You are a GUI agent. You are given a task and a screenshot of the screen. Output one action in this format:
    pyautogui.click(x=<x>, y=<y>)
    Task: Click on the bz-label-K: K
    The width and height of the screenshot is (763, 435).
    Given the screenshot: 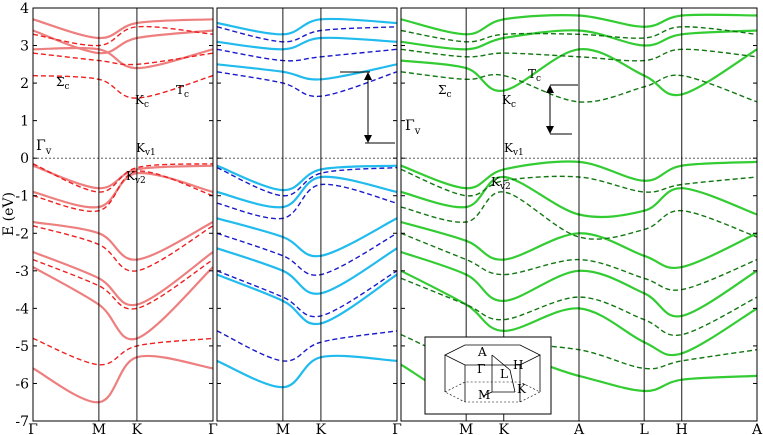 What is the action you would take?
    pyautogui.click(x=522, y=389)
    